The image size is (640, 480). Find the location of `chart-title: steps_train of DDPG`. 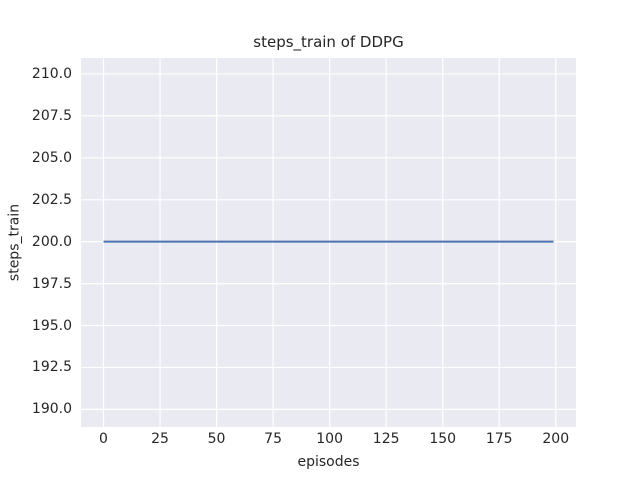

chart-title: steps_train of DDPG is located at coordinates (328, 42).